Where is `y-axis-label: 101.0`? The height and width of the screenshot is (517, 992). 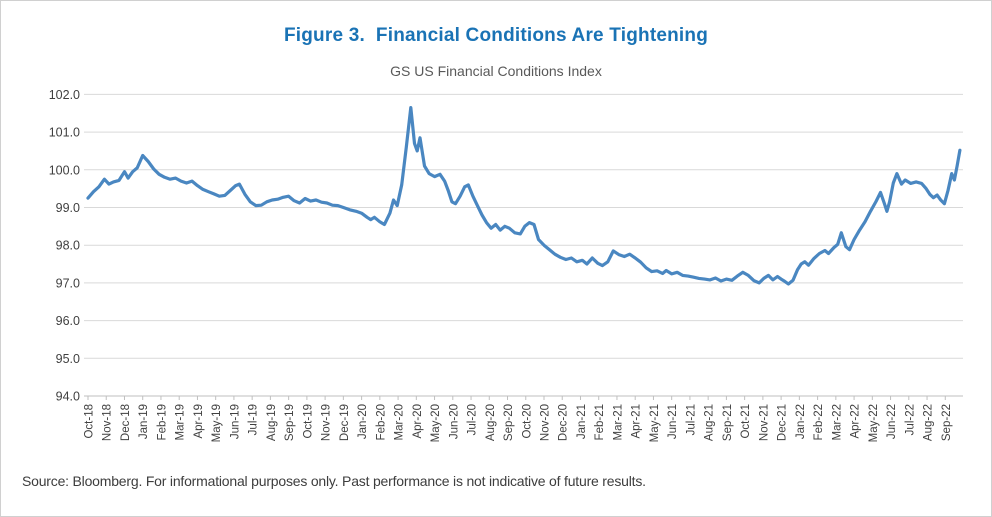 y-axis-label: 101.0 is located at coordinates (64, 133).